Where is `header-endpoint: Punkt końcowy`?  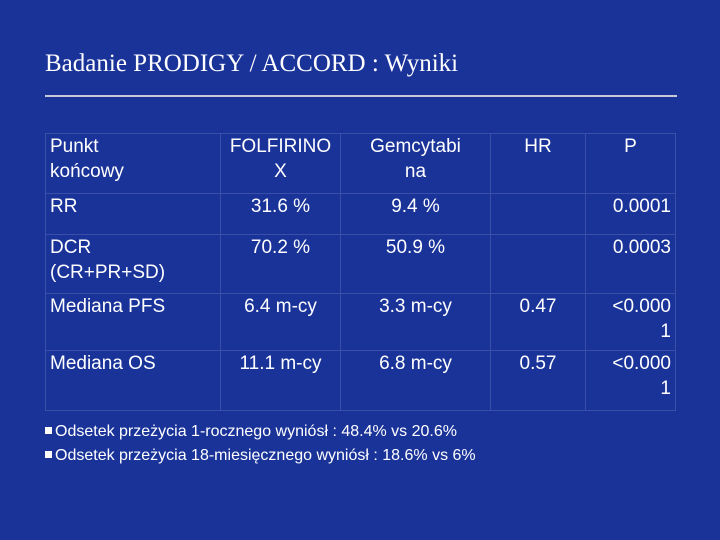
header-endpoint: Punkt końcowy is located at coordinates (133, 163).